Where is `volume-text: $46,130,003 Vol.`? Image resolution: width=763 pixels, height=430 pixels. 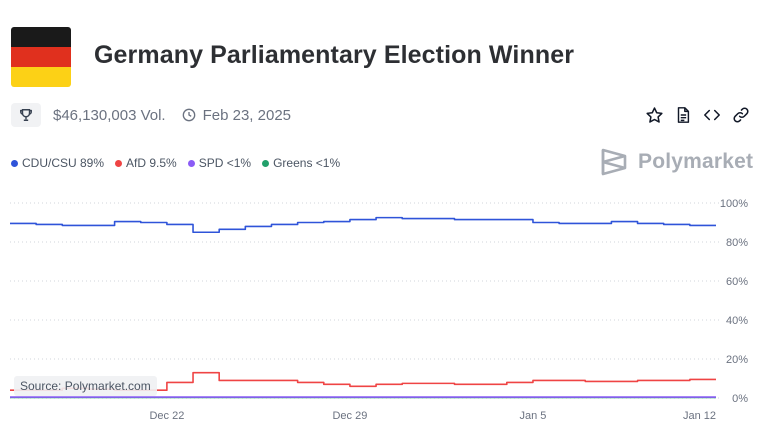
volume-text: $46,130,003 Vol. is located at coordinates (109, 115).